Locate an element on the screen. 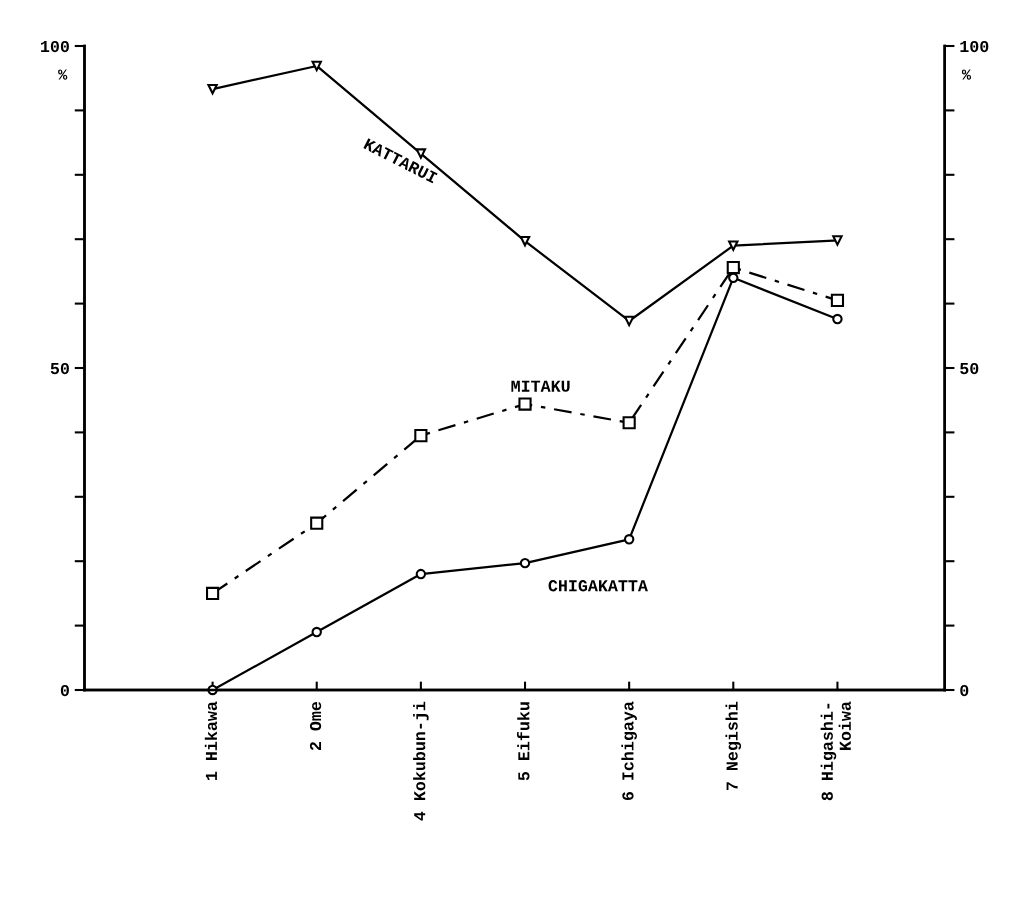 This screenshot has width=1018, height=920. y2-axis-title: % is located at coordinates (966, 74).